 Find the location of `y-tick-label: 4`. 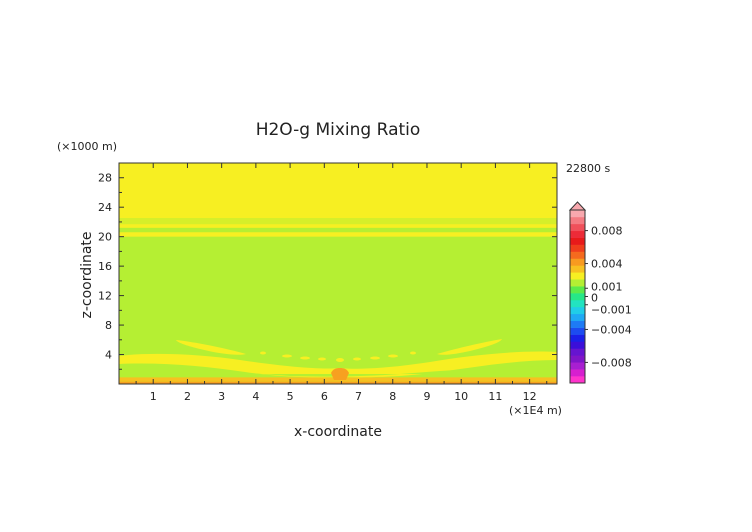

y-tick-label: 4 is located at coordinates (108, 355).